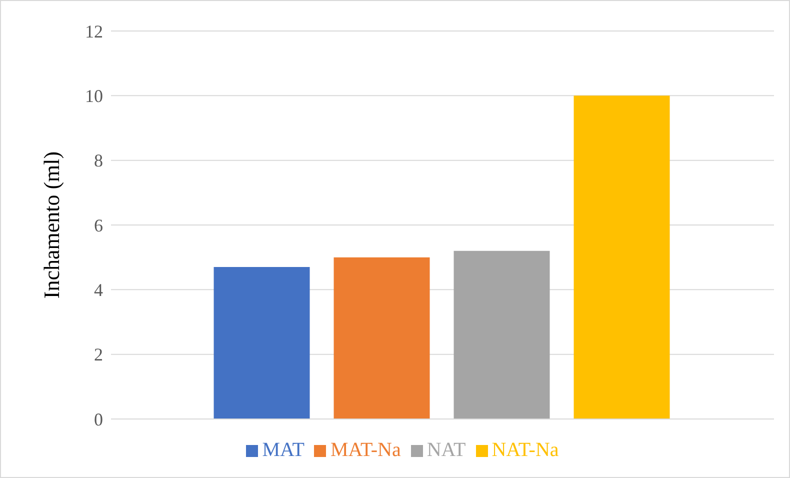 This screenshot has height=478, width=790. I want to click on y-axis-title: Inchamento (ml), so click(51, 225).